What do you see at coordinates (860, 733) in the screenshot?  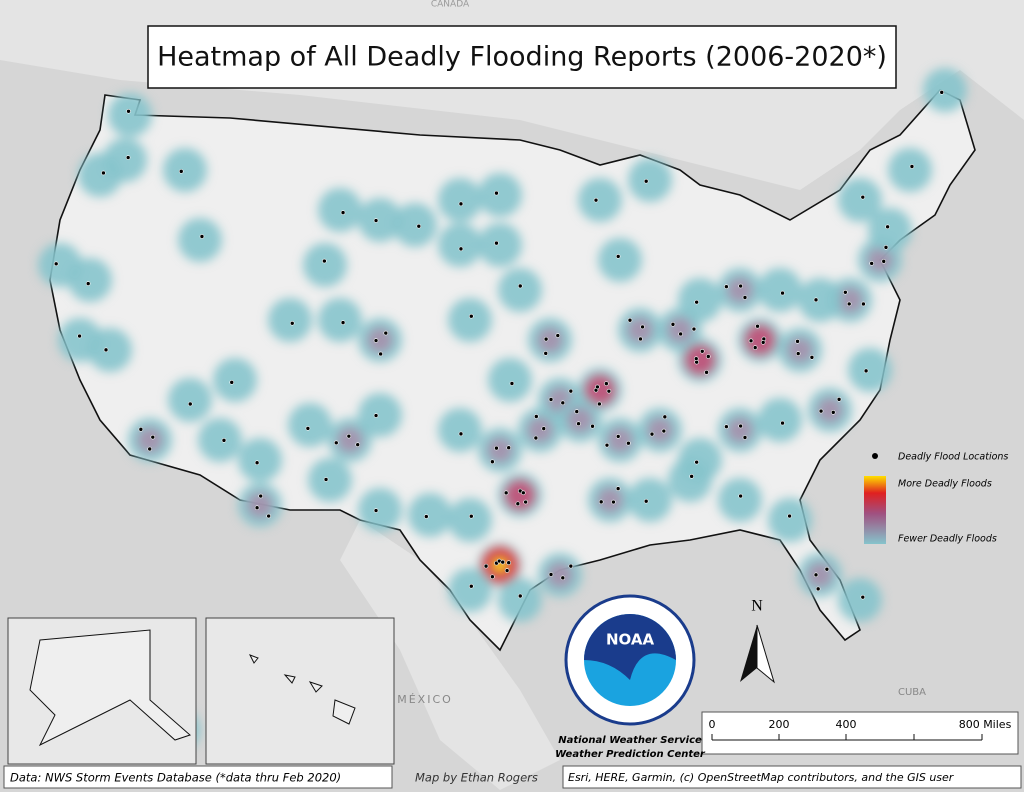 I see `scale-box` at bounding box center [860, 733].